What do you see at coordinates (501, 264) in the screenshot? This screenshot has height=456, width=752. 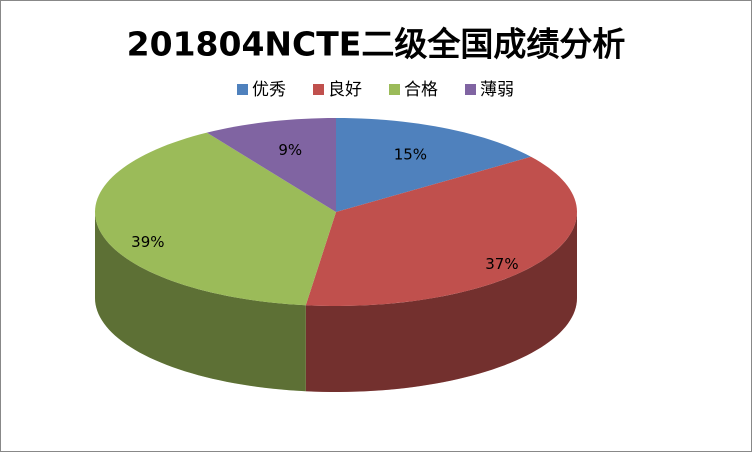 I see `data-label: 37%` at bounding box center [501, 264].